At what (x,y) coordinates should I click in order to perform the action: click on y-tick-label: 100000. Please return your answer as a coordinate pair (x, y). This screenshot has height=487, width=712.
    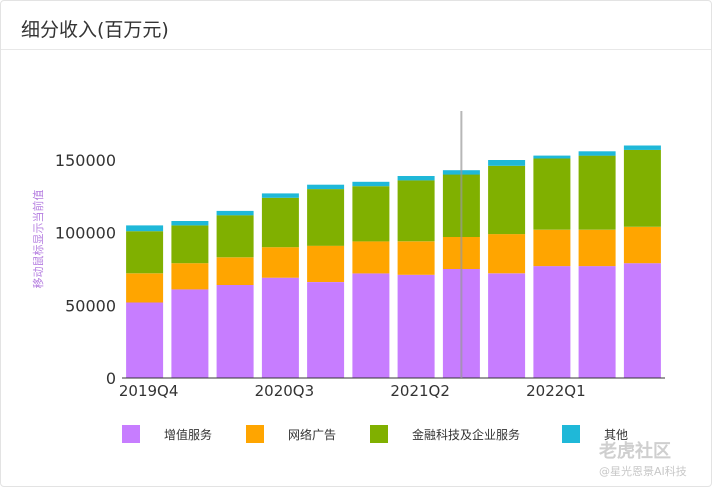
    Looking at the image, I should click on (85, 233).